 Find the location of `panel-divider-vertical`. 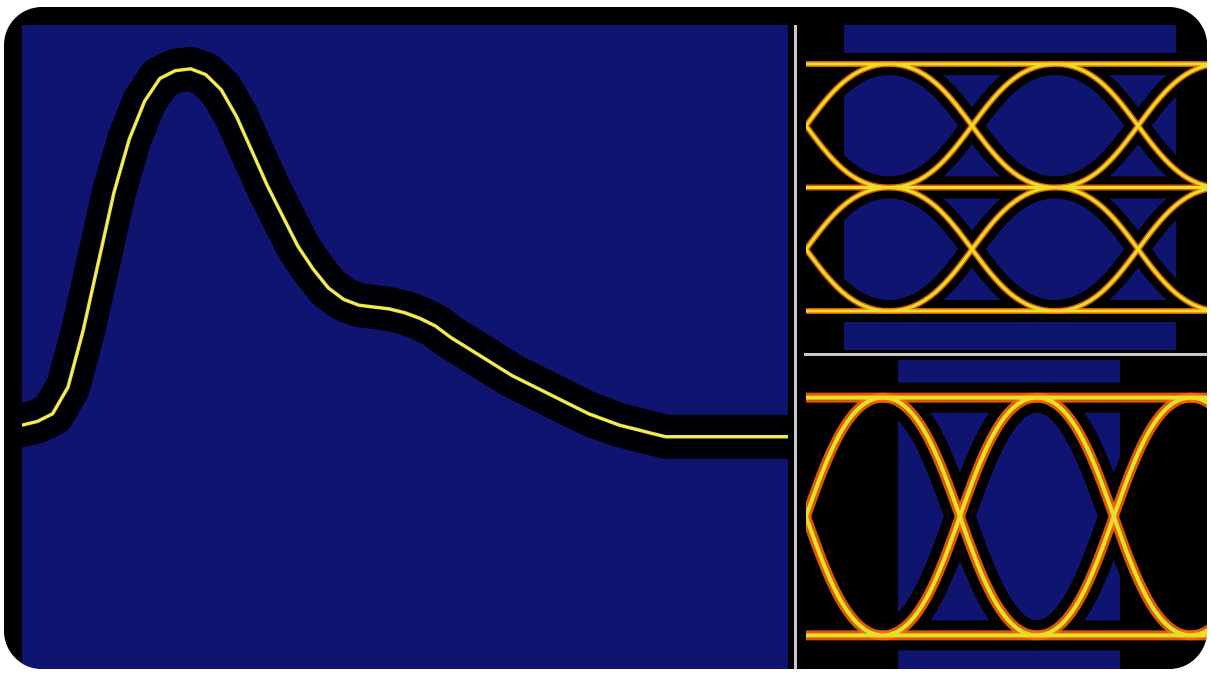

panel-divider-vertical is located at coordinates (795, 347).